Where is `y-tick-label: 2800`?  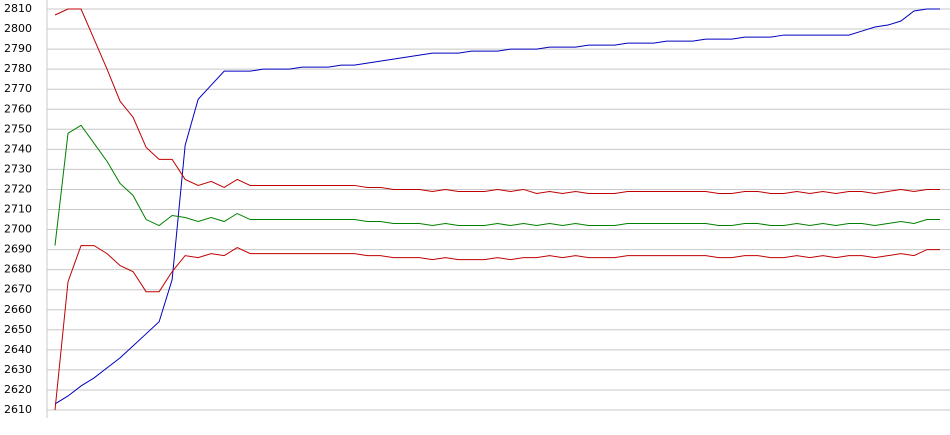 y-tick-label: 2800 is located at coordinates (18, 28).